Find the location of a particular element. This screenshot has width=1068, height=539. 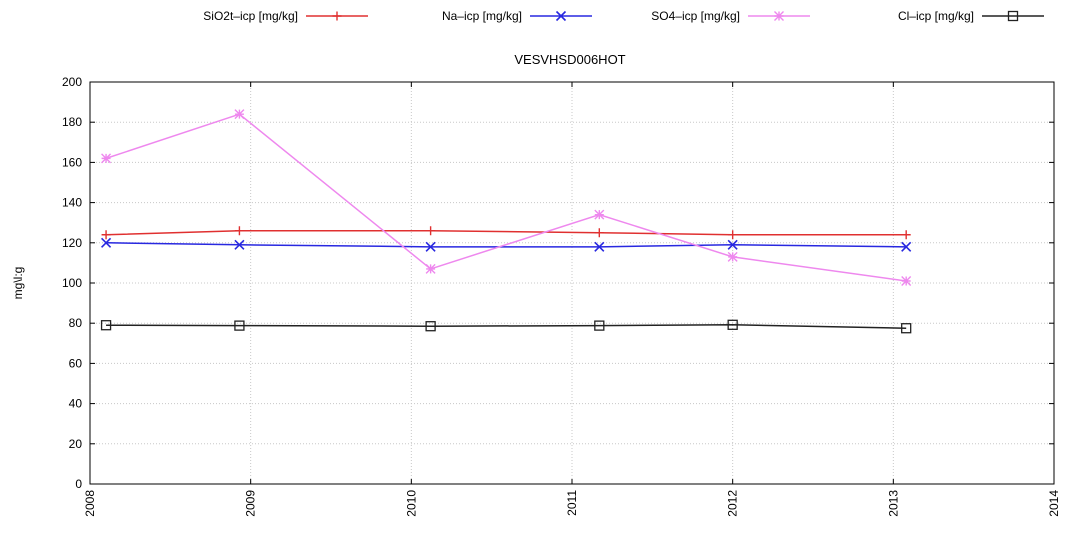

x-tick-label: 2012 is located at coordinates (733, 503).